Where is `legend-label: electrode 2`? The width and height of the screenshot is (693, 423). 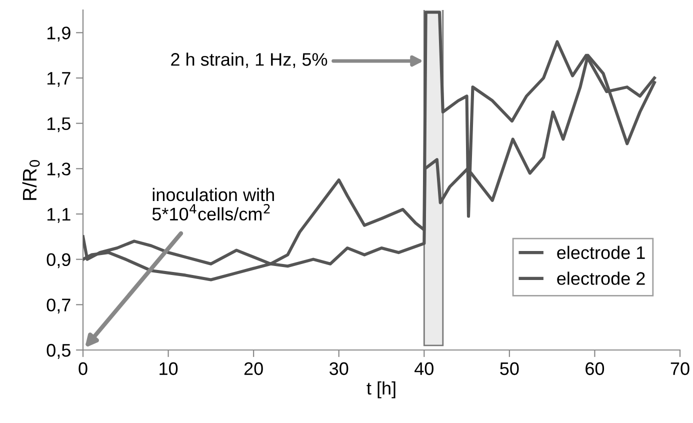 legend-label: electrode 2 is located at coordinates (601, 278).